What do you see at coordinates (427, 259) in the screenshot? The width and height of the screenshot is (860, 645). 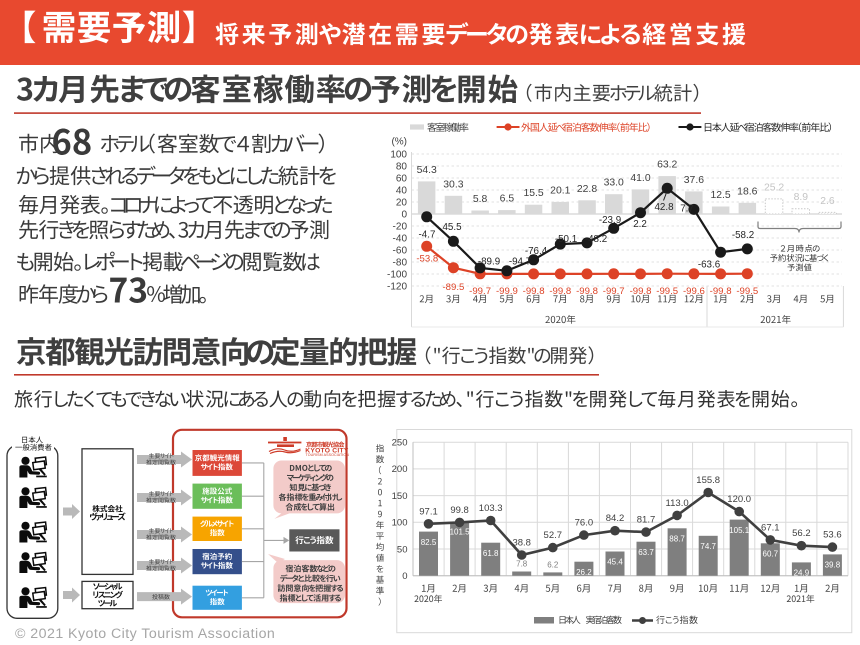 I see `svg-text: -53.8` at bounding box center [427, 259].